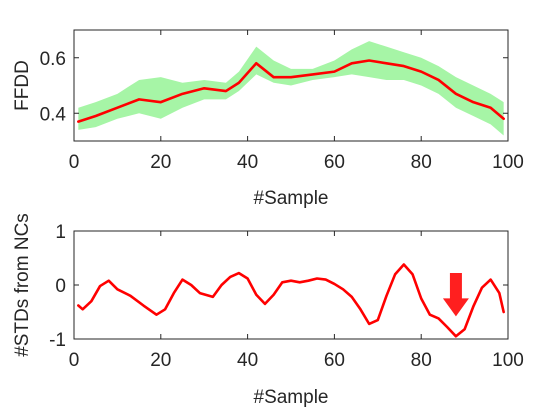 This screenshot has height=420, width=560. Describe the element at coordinates (455, 295) in the screenshot. I see `down-arrow-annotation` at that location.